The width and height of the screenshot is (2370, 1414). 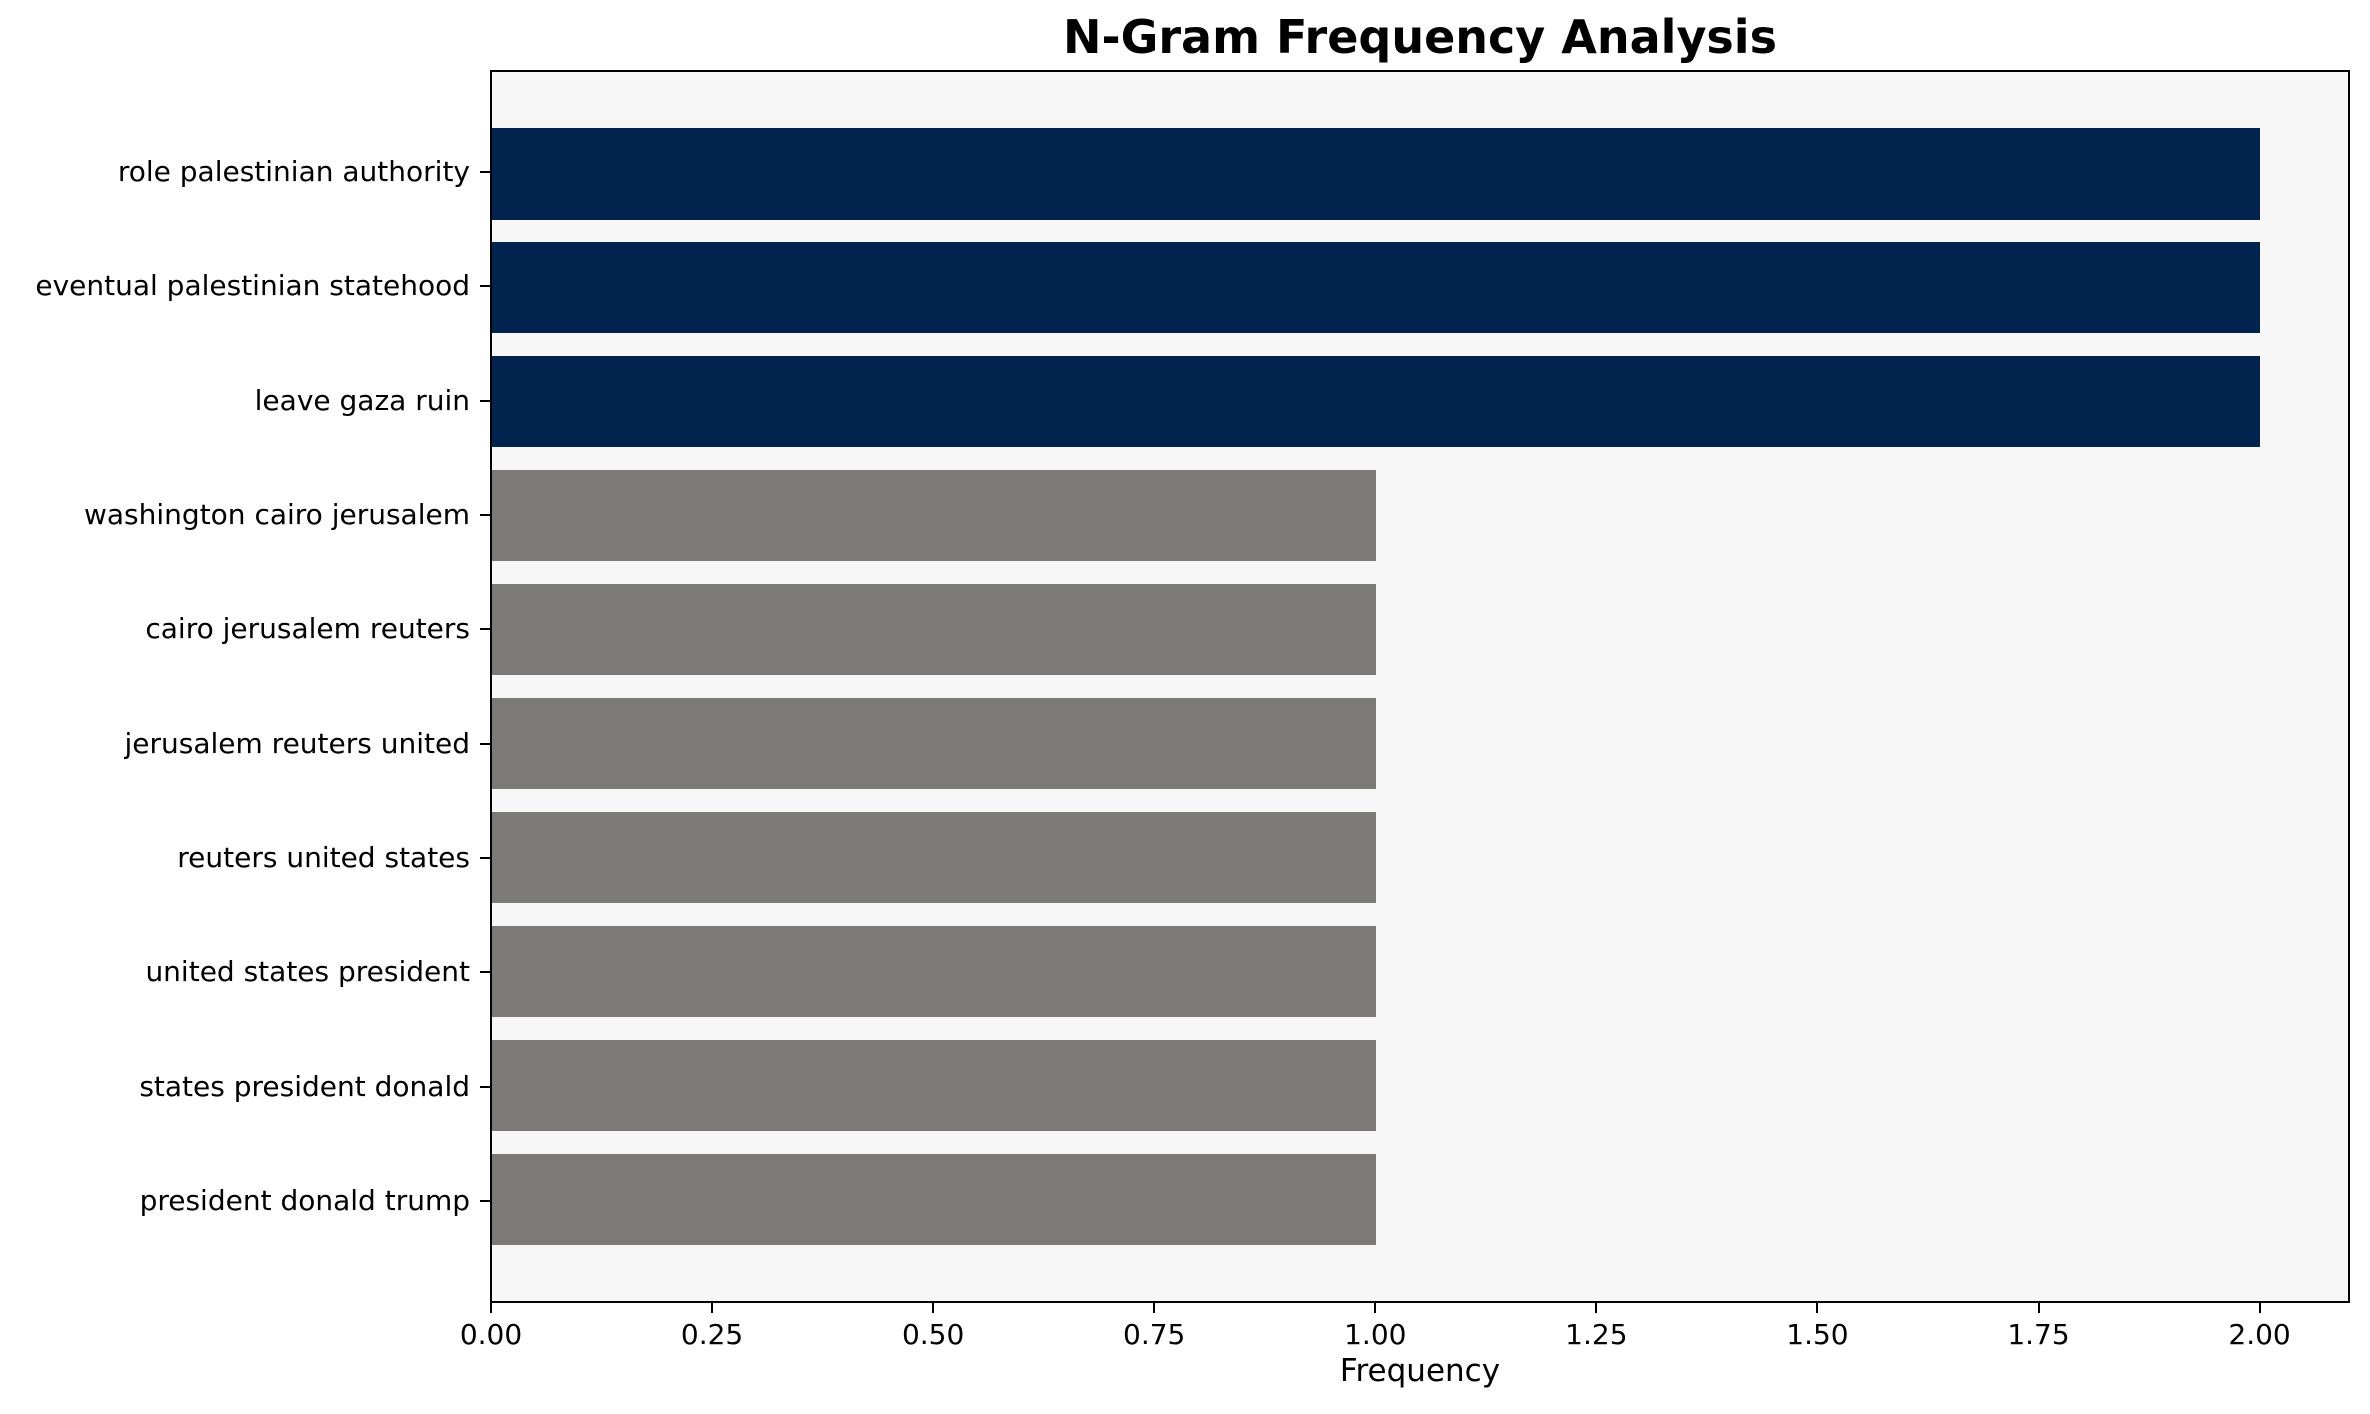 I want to click on x-tick-label: 0.00, so click(x=491, y=1334).